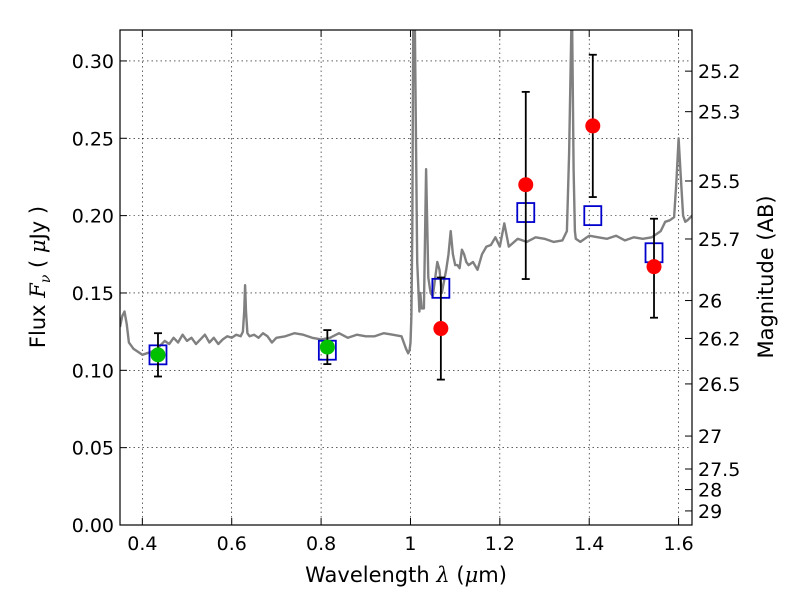  Describe the element at coordinates (678, 544) in the screenshot. I see `x-tick-label: 1.6` at that location.